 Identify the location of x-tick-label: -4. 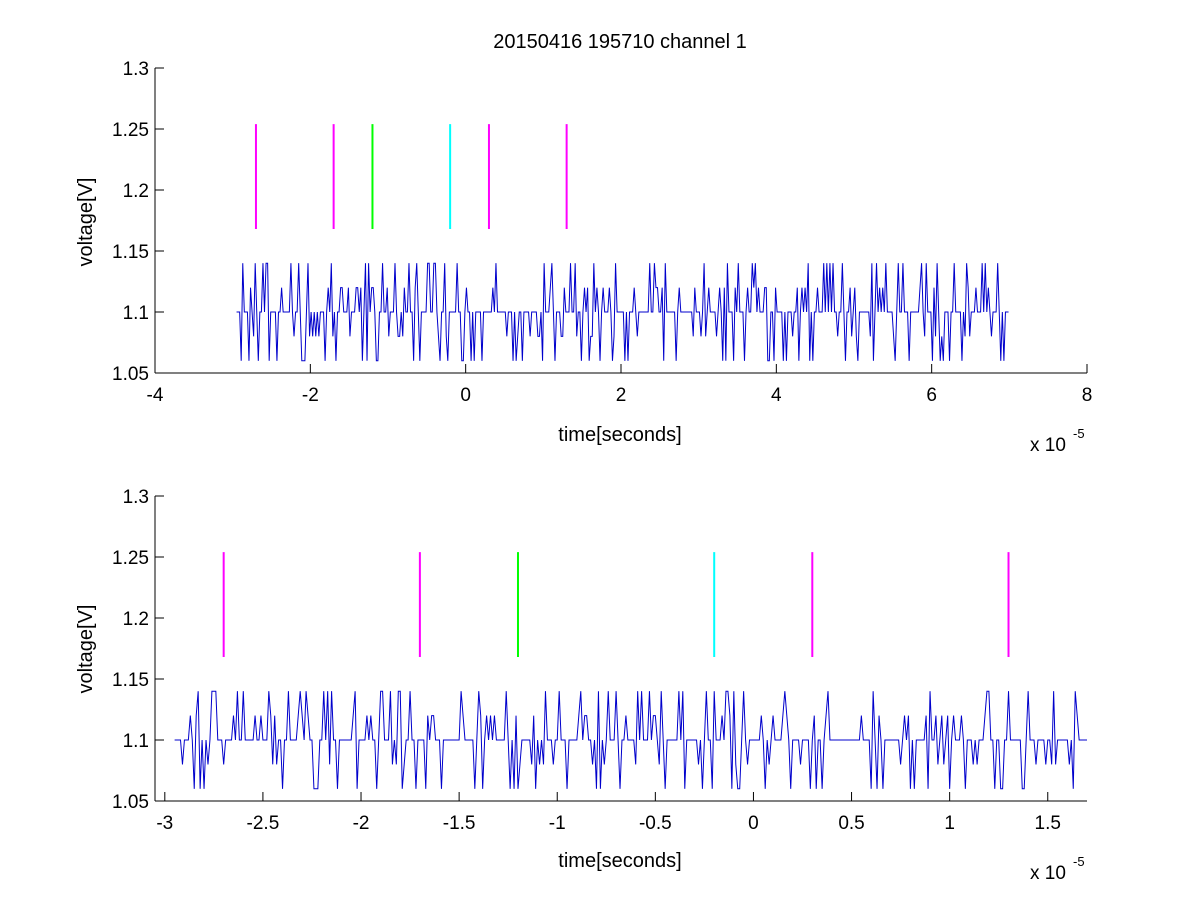
(155, 395).